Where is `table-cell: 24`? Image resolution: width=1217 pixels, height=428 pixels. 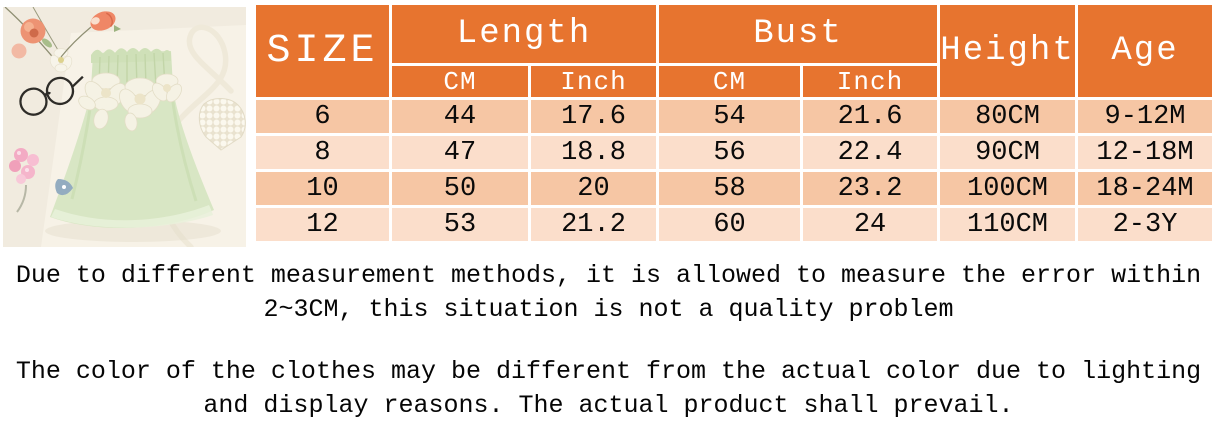 table-cell: 24 is located at coordinates (870, 224).